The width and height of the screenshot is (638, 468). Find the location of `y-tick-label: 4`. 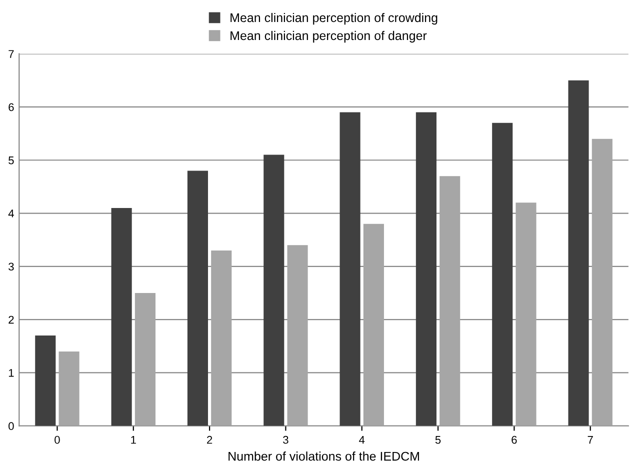

y-tick-label: 4 is located at coordinates (11, 214).